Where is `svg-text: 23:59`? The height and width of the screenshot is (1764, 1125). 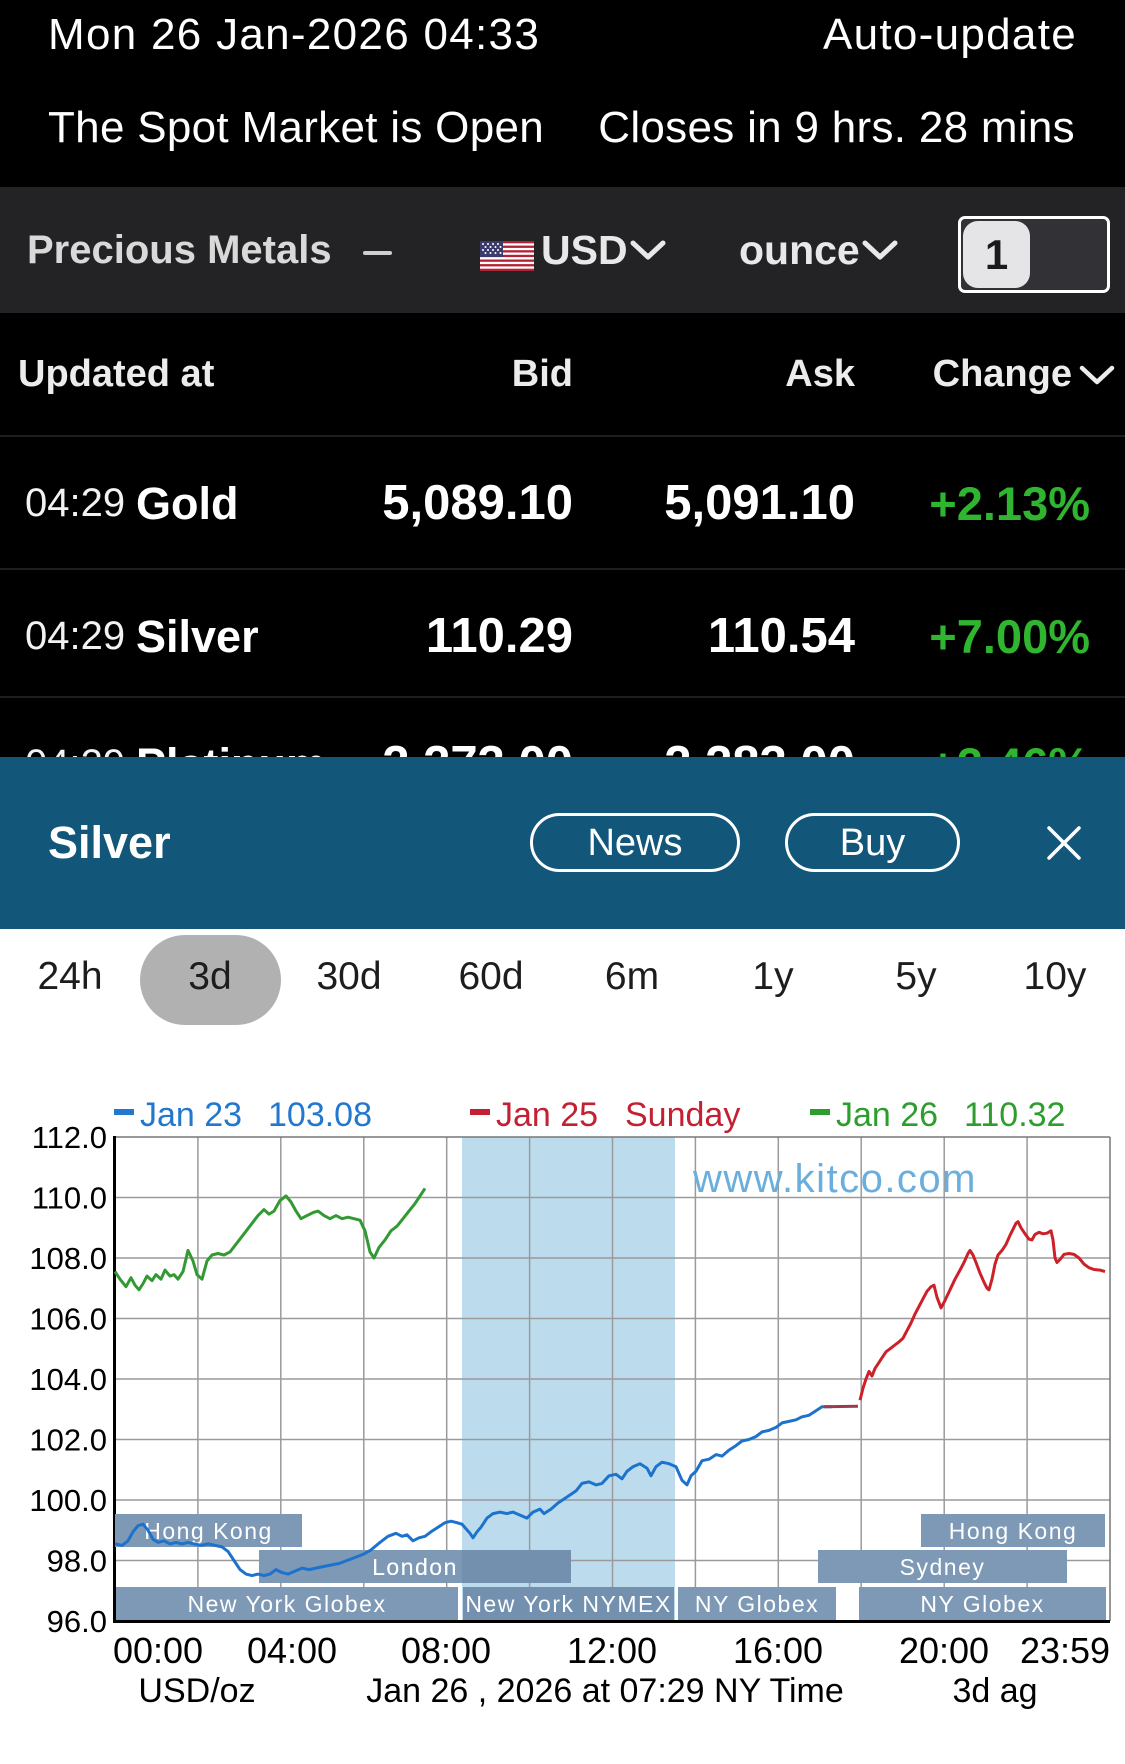
svg-text: 23:59 is located at coordinates (1065, 1650).